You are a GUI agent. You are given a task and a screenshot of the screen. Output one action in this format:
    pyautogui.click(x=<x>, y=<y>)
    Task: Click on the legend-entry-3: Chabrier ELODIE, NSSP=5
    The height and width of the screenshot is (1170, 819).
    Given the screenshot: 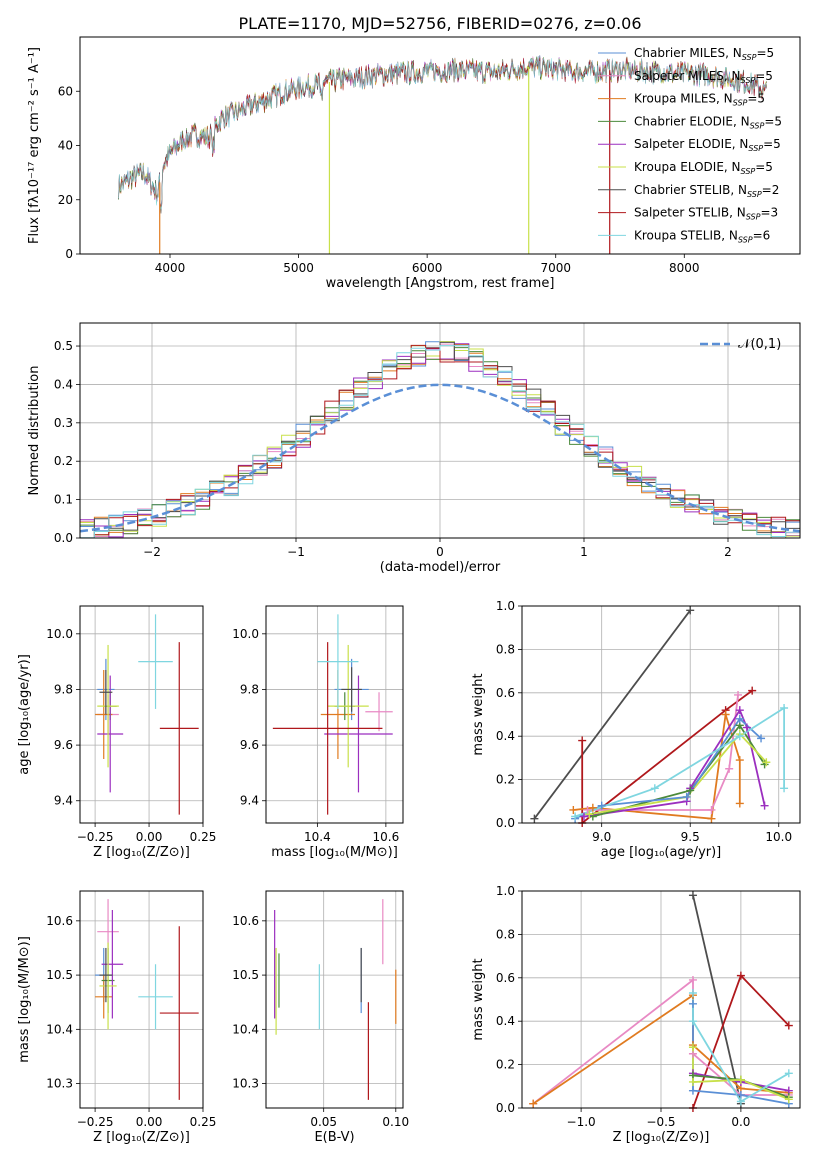 What is the action you would take?
    pyautogui.click(x=708, y=122)
    